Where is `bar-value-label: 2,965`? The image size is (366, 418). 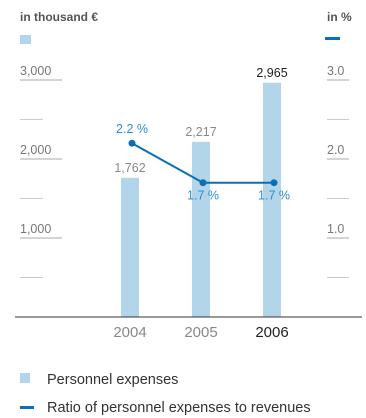
bar-value-label: 2,965 is located at coordinates (271, 73).